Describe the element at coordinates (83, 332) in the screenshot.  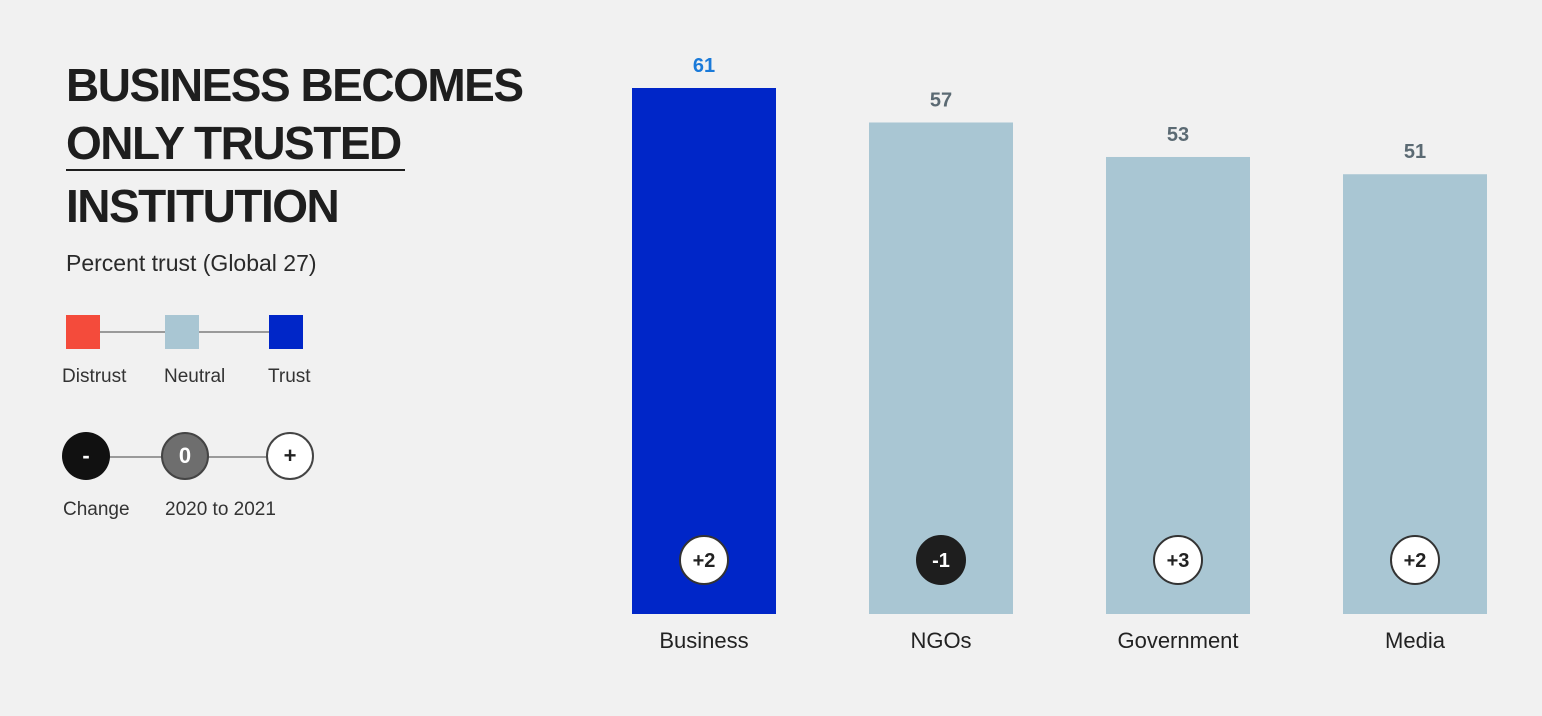
I see `distrust-swatch` at that location.